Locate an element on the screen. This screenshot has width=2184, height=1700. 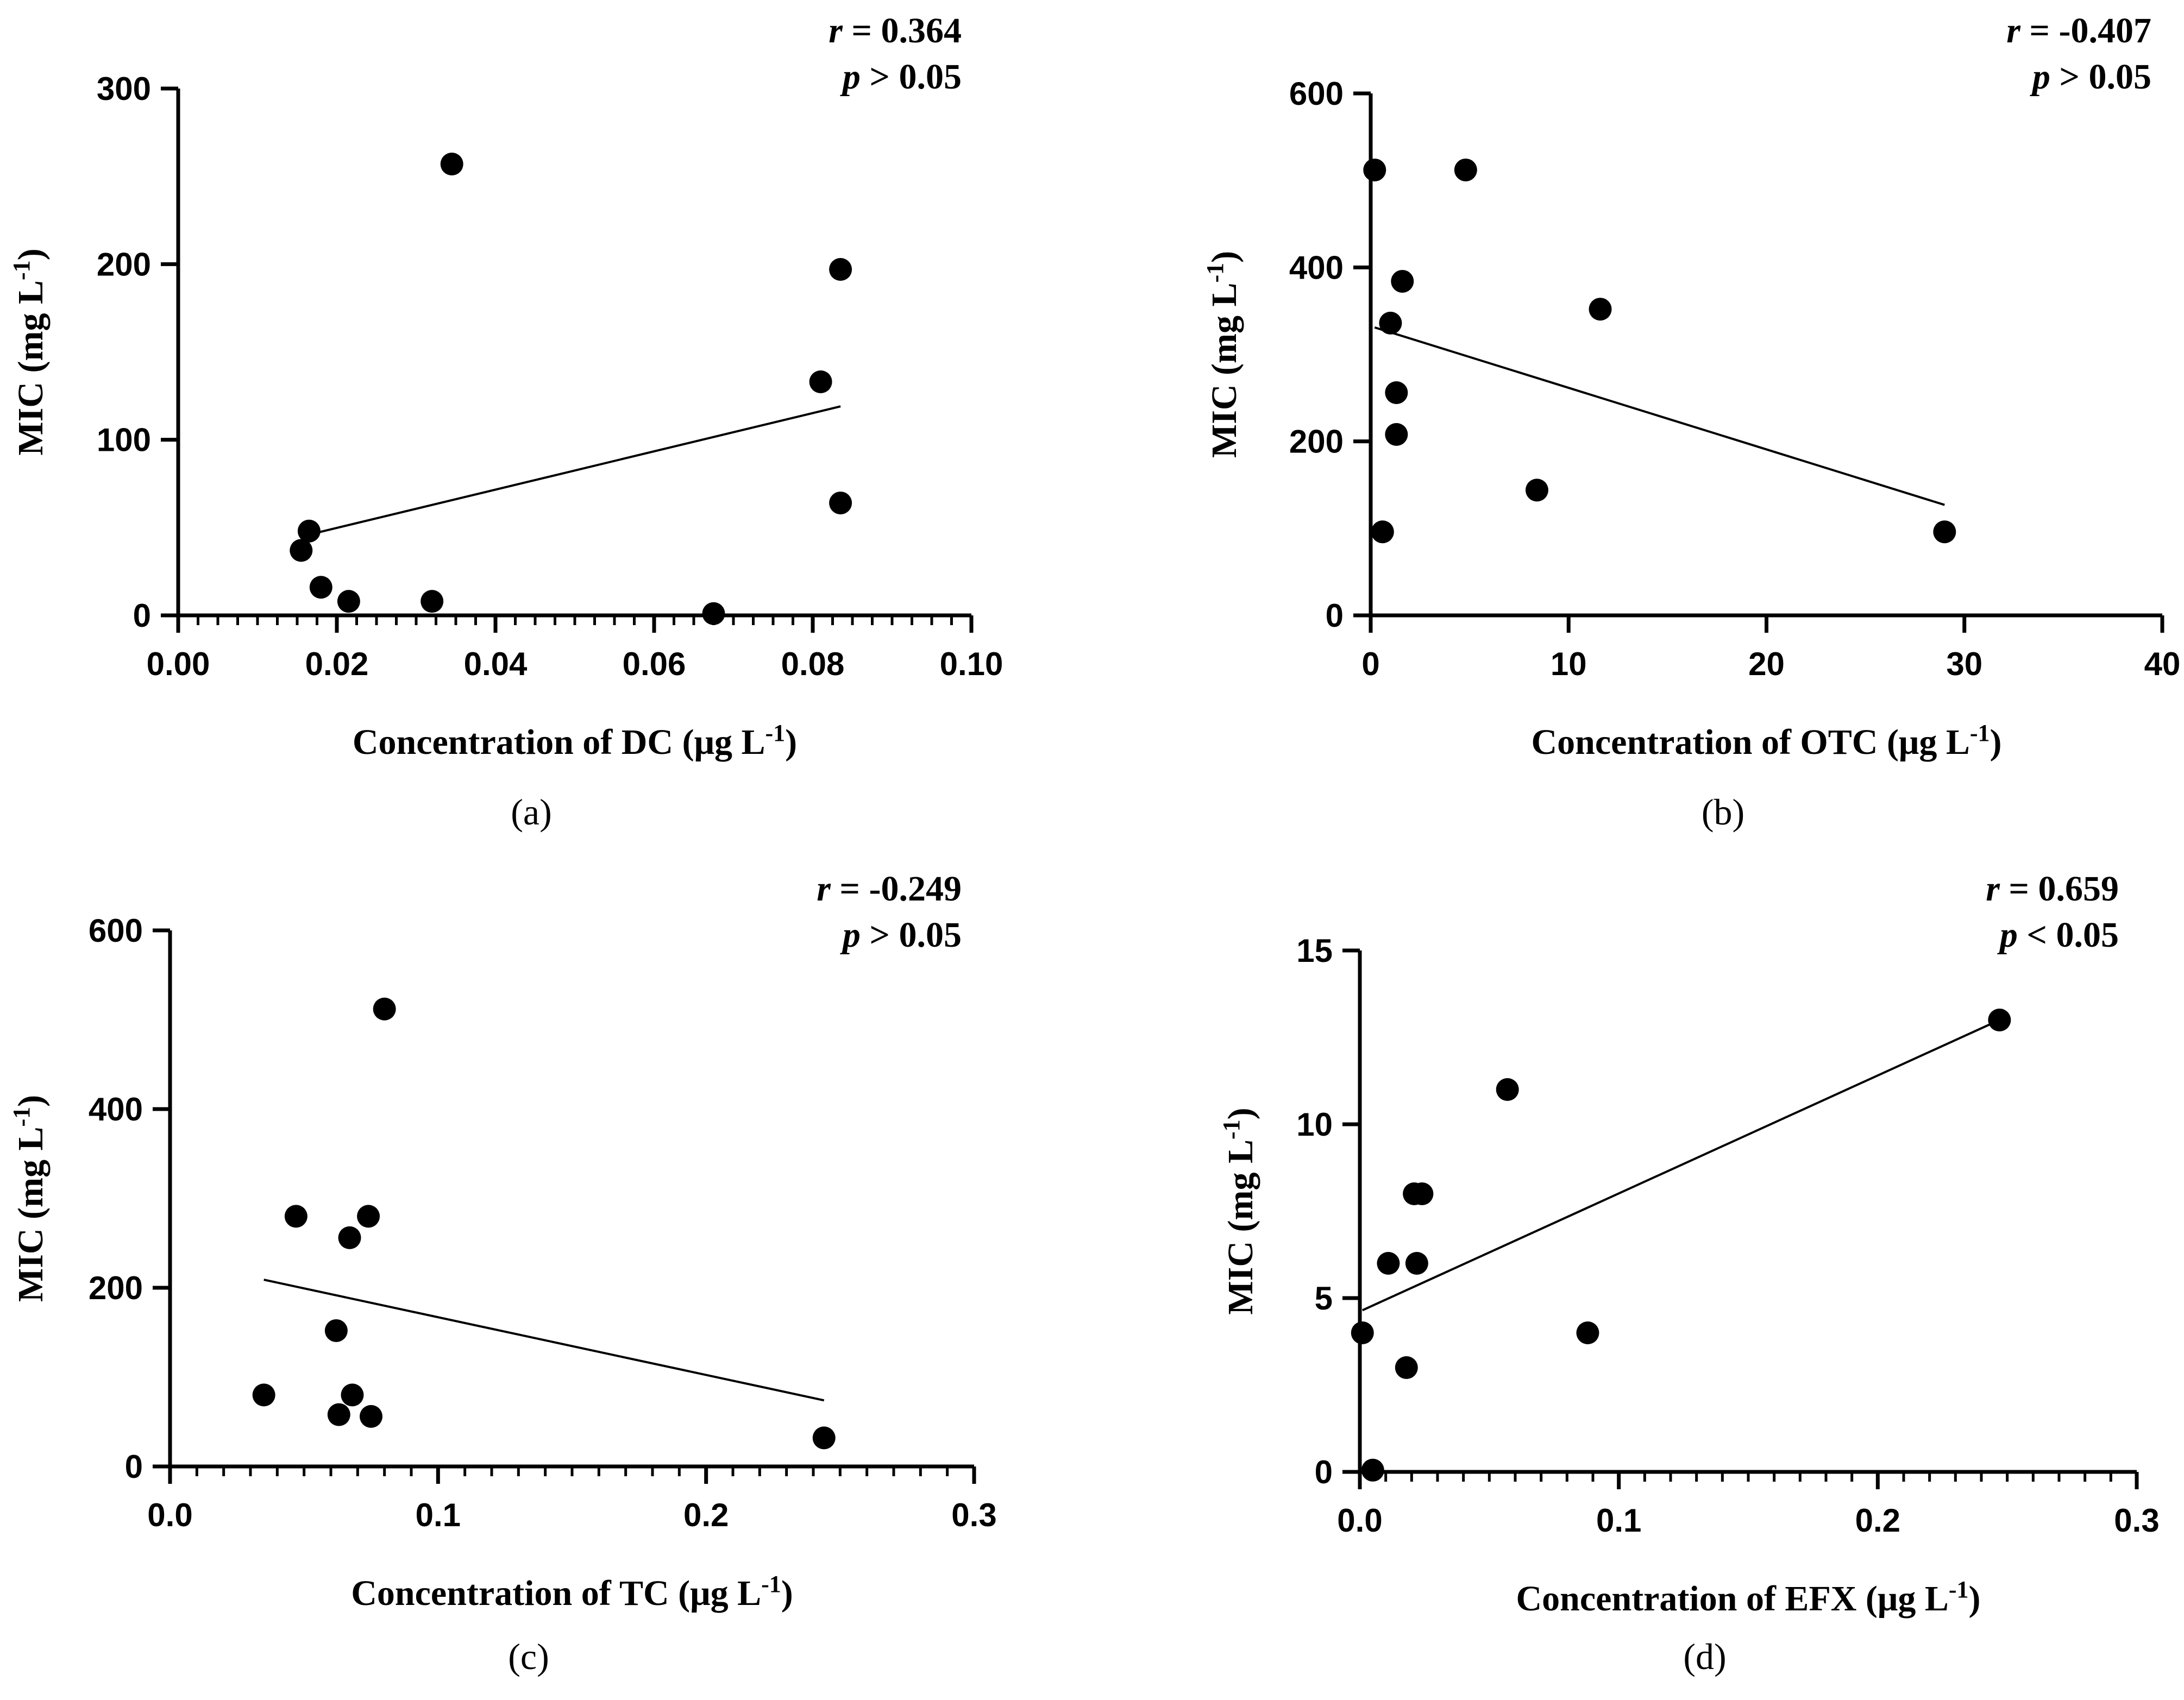
x-tick-label: 0 is located at coordinates (1370, 664).